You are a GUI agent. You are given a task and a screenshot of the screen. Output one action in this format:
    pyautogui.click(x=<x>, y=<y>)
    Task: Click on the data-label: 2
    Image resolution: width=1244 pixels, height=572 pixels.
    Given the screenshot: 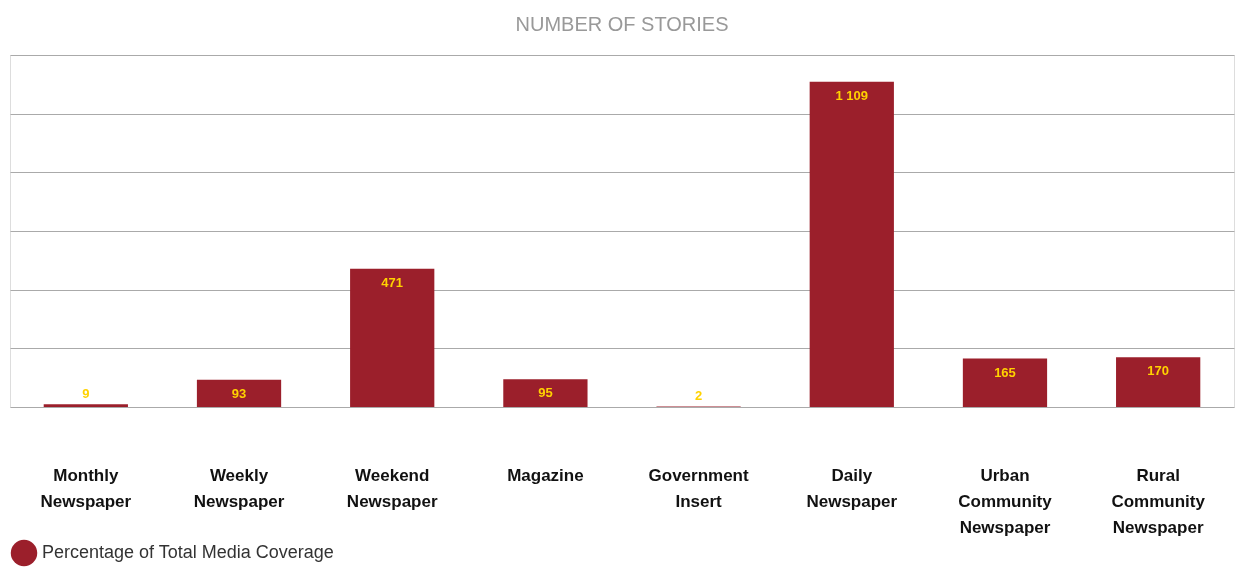 What is the action you would take?
    pyautogui.click(x=698, y=396)
    